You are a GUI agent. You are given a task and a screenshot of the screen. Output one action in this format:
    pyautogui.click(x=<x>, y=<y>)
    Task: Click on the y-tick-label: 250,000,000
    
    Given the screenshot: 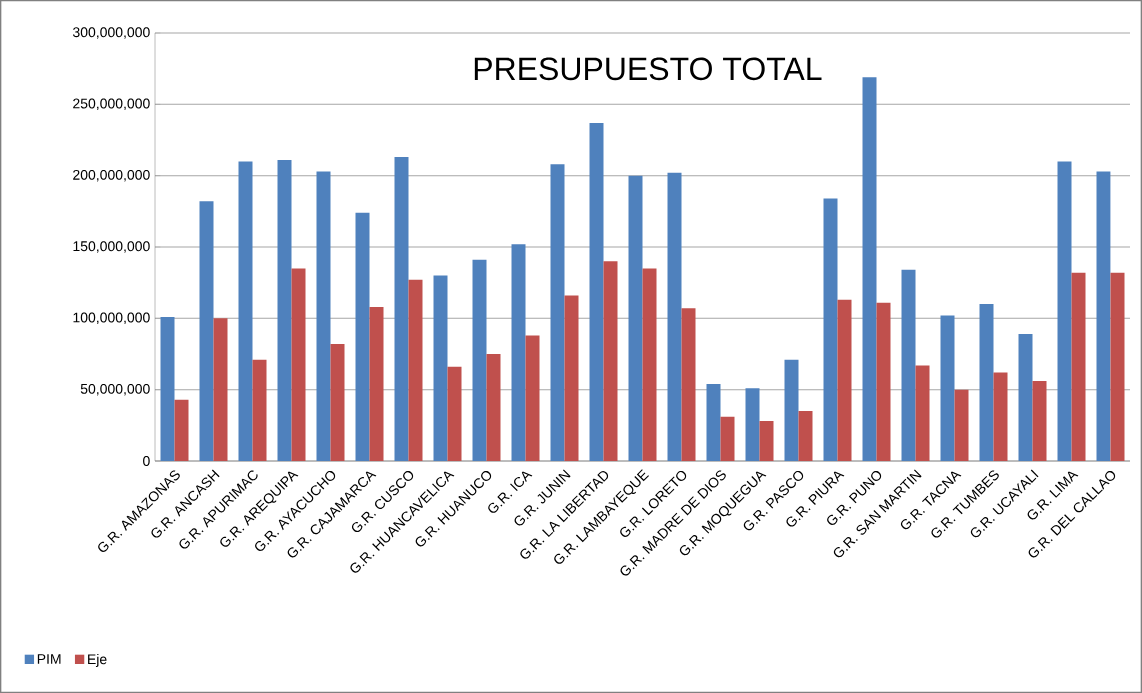 What is the action you would take?
    pyautogui.click(x=111, y=104)
    